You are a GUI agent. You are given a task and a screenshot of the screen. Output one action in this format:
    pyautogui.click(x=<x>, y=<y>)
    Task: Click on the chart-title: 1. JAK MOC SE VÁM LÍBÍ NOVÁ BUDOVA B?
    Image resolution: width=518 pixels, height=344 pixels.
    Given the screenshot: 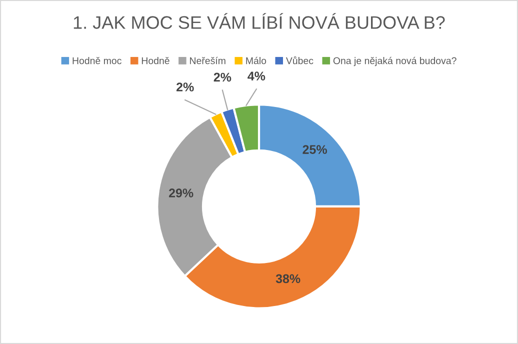 What is the action you would take?
    pyautogui.click(x=259, y=21)
    